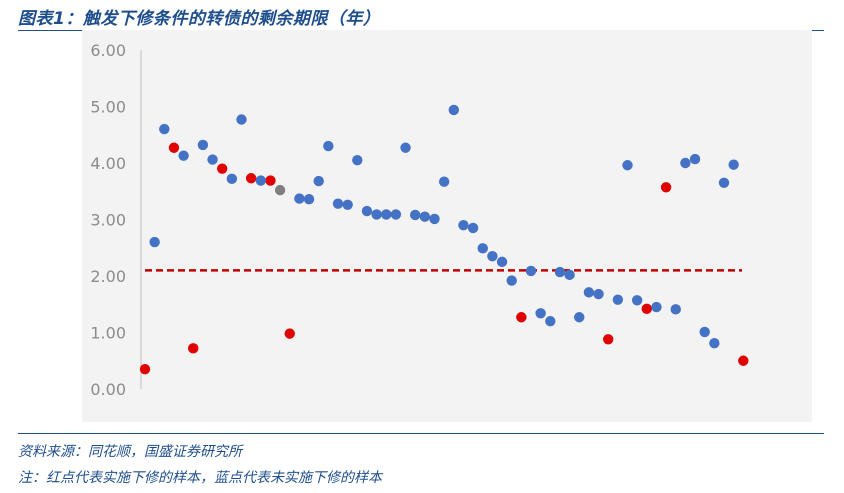 Image resolution: width=844 pixels, height=493 pixels. I want to click on y-tick-label: 2.00, so click(108, 276).